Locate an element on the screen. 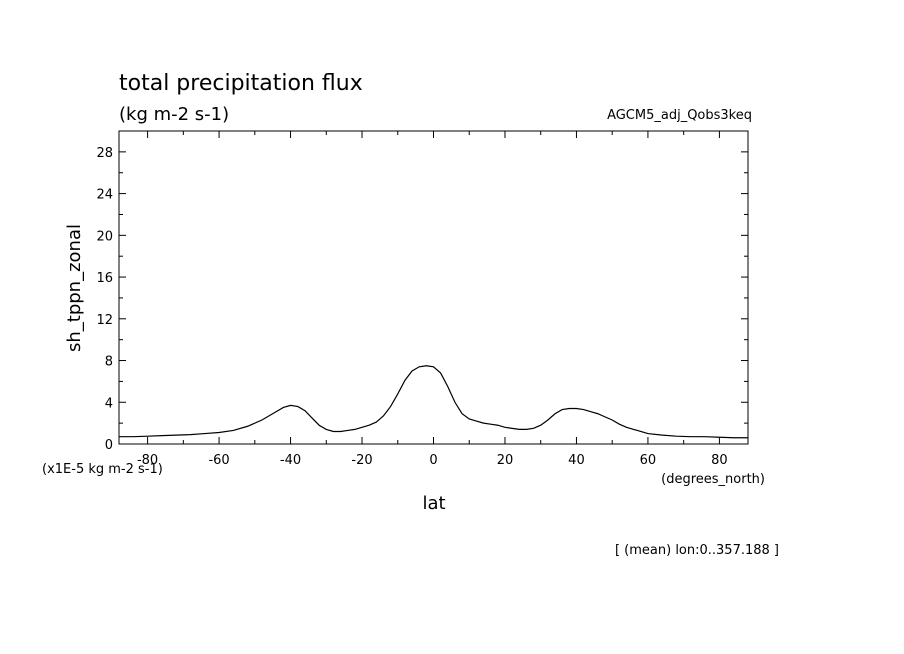 This screenshot has width=904, height=654. y-tick-label: 8 is located at coordinates (109, 362).